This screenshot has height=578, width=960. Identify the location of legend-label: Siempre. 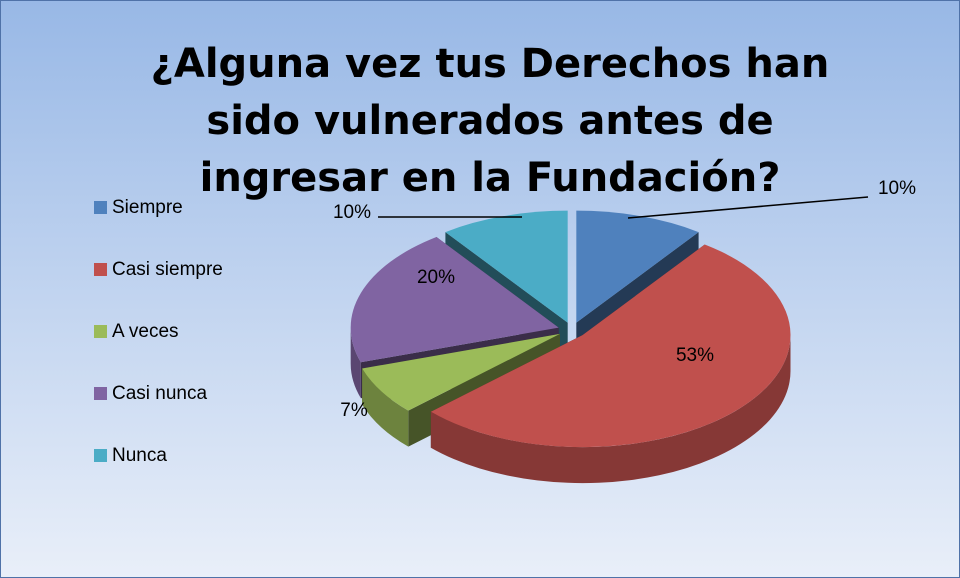
(147, 207).